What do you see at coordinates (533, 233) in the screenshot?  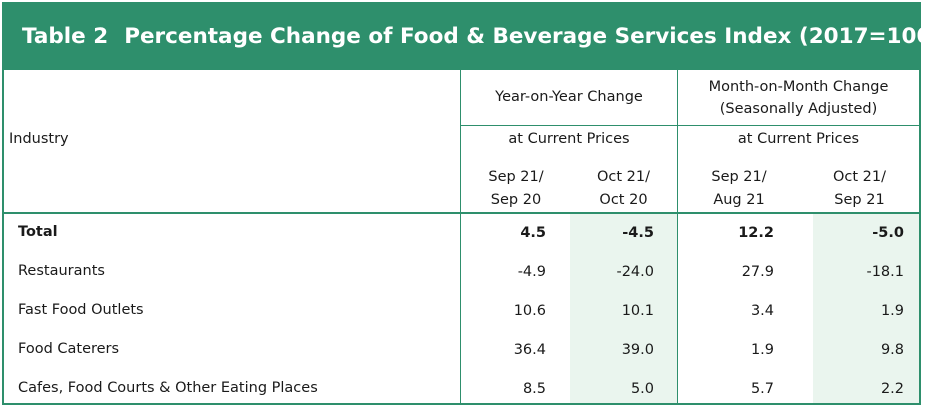 I see `cell-total-yoy-sep: 4.5` at bounding box center [533, 233].